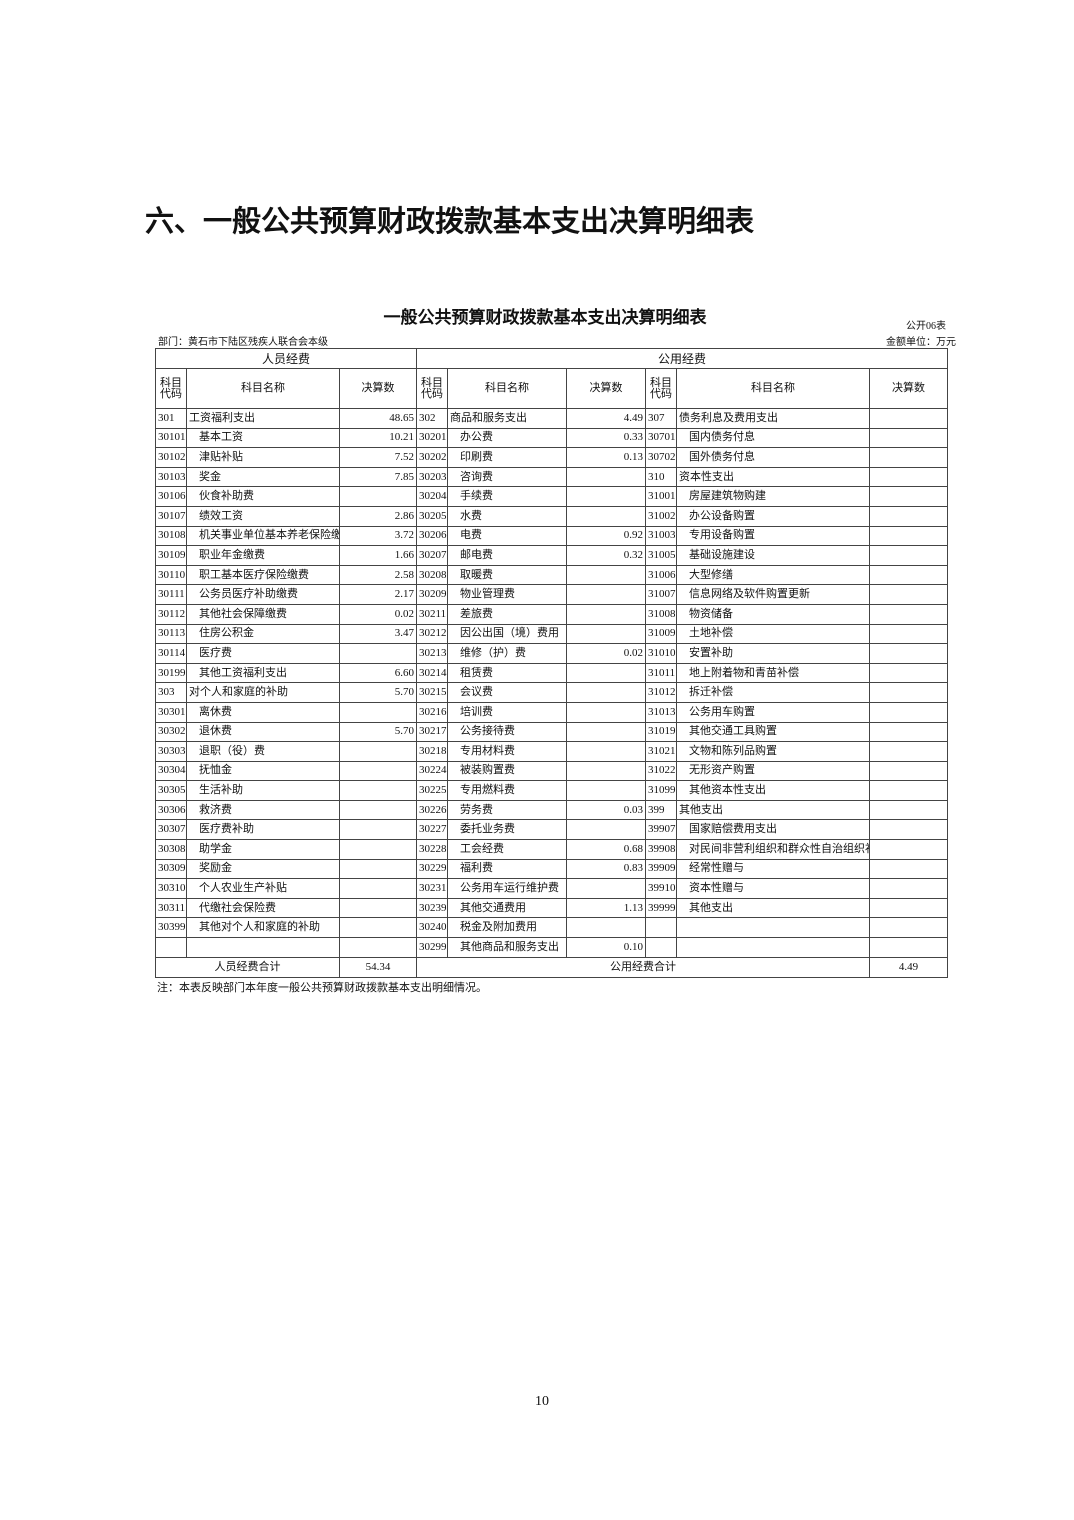  I want to click on item-name: 对民间非营利组织和群众性自治组织补贴, so click(773, 849).